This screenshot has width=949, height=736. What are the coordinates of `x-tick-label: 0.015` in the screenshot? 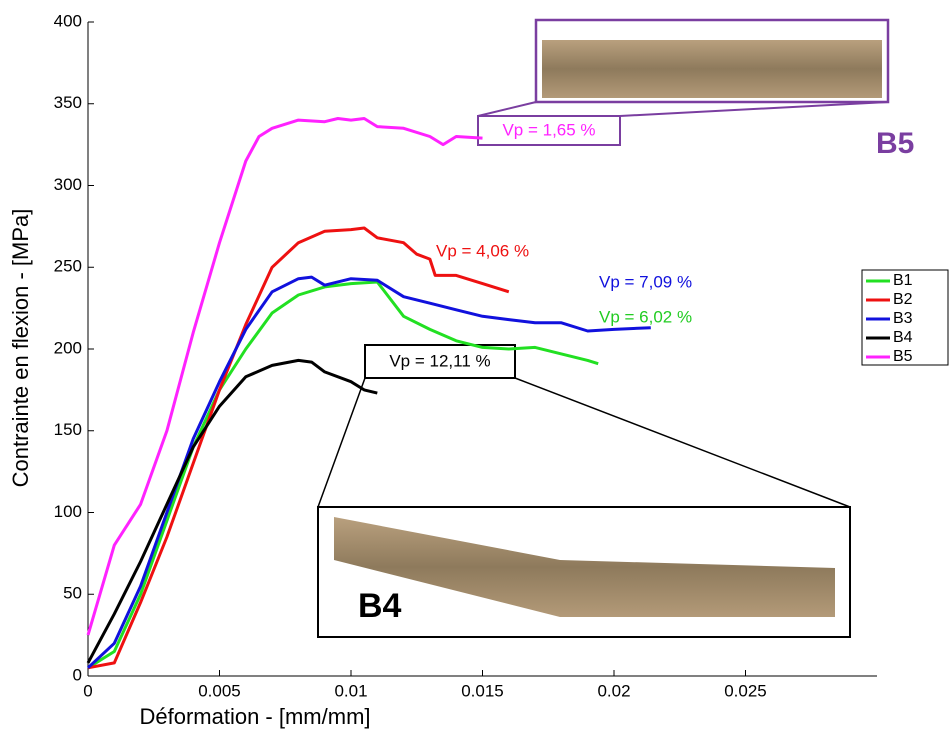 It's located at (482, 690).